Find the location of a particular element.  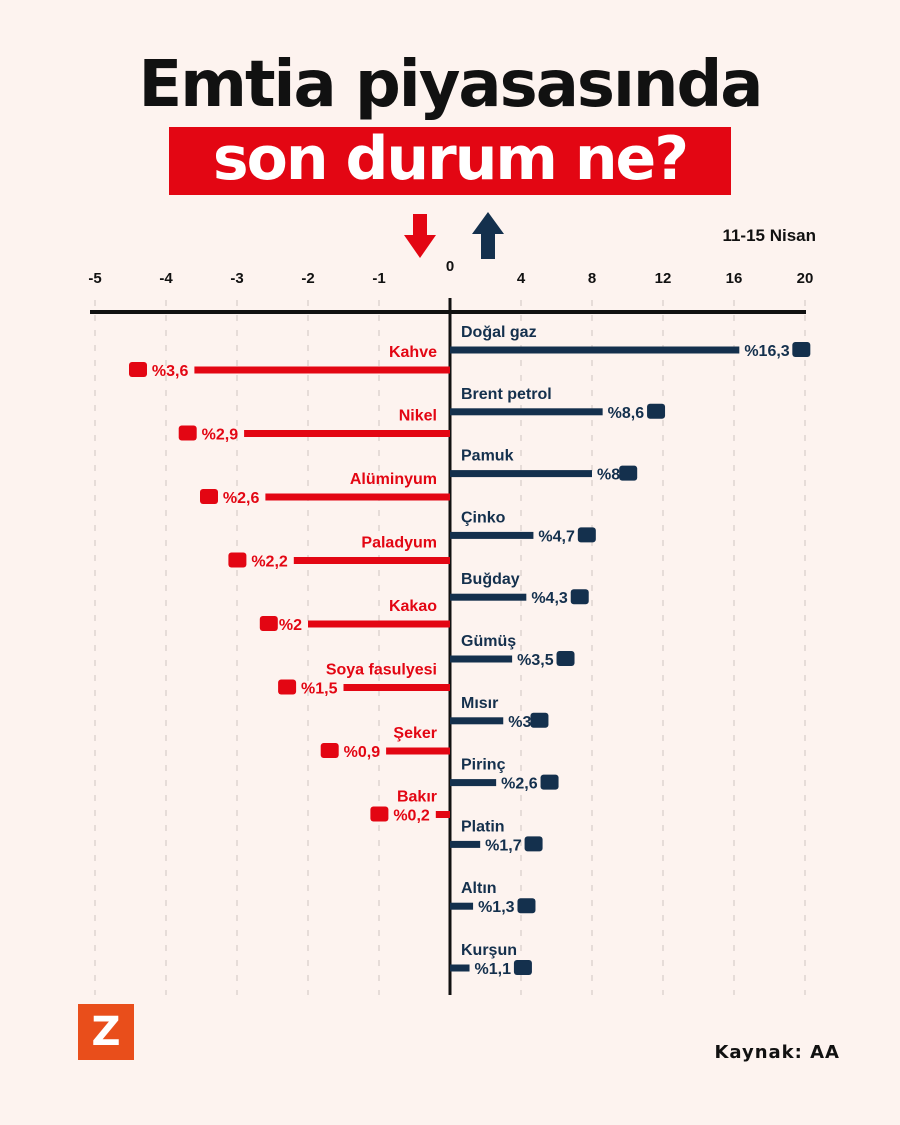

negative-category-label: Şeker is located at coordinates (415, 733).